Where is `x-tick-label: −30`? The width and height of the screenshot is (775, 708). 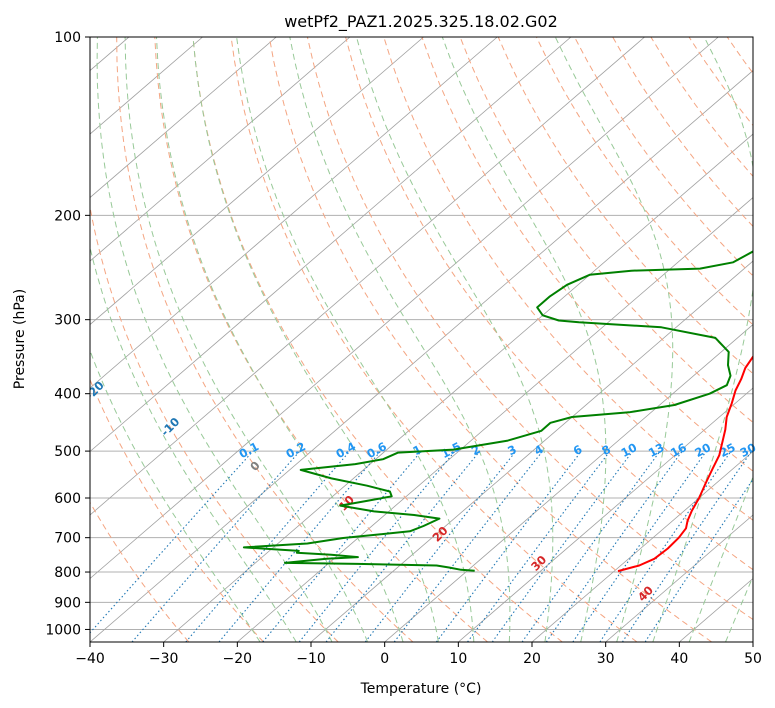
x-tick-label: −30 is located at coordinates (164, 659).